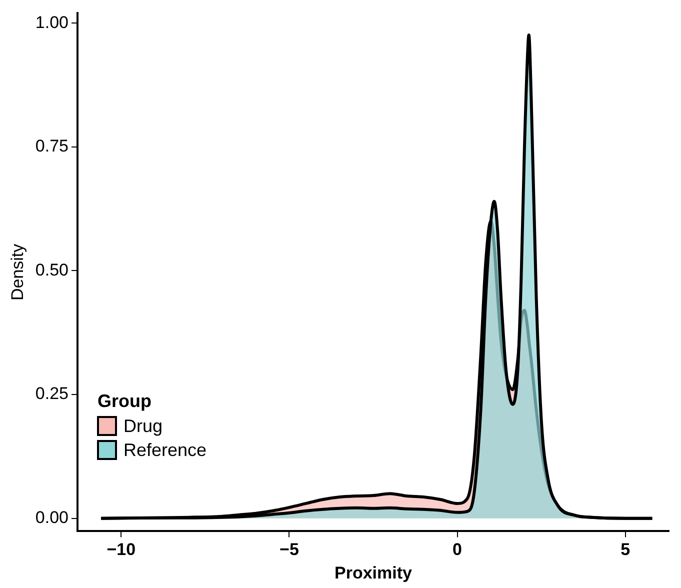 This screenshot has height=588, width=681. I want to click on x-tick-label: 5, so click(625, 550).